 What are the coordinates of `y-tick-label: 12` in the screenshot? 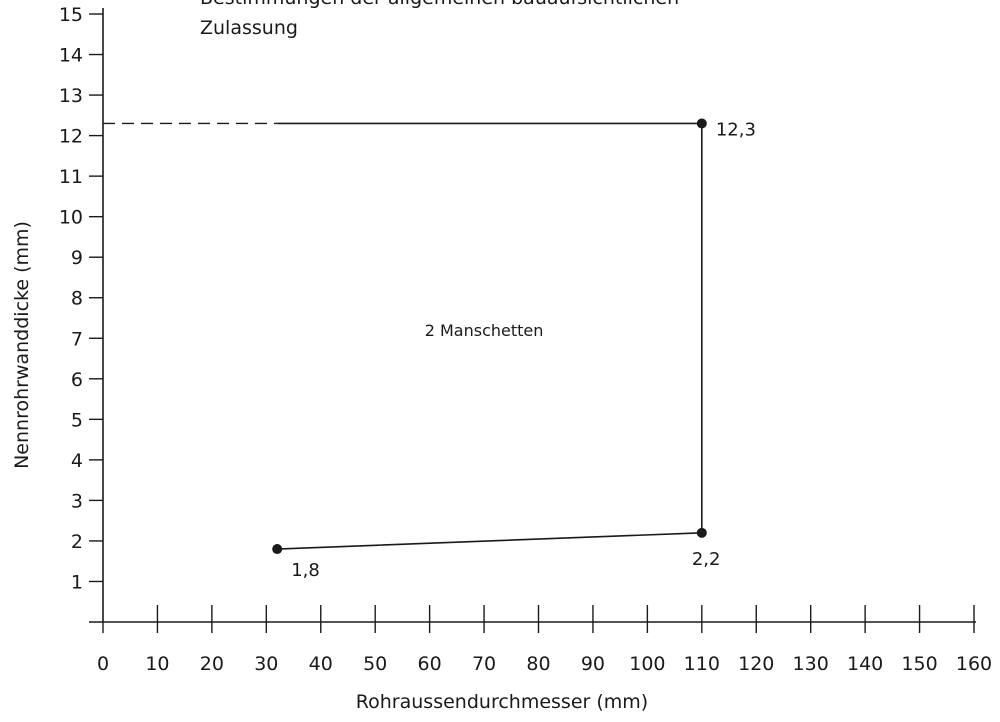 It's located at (71, 137).